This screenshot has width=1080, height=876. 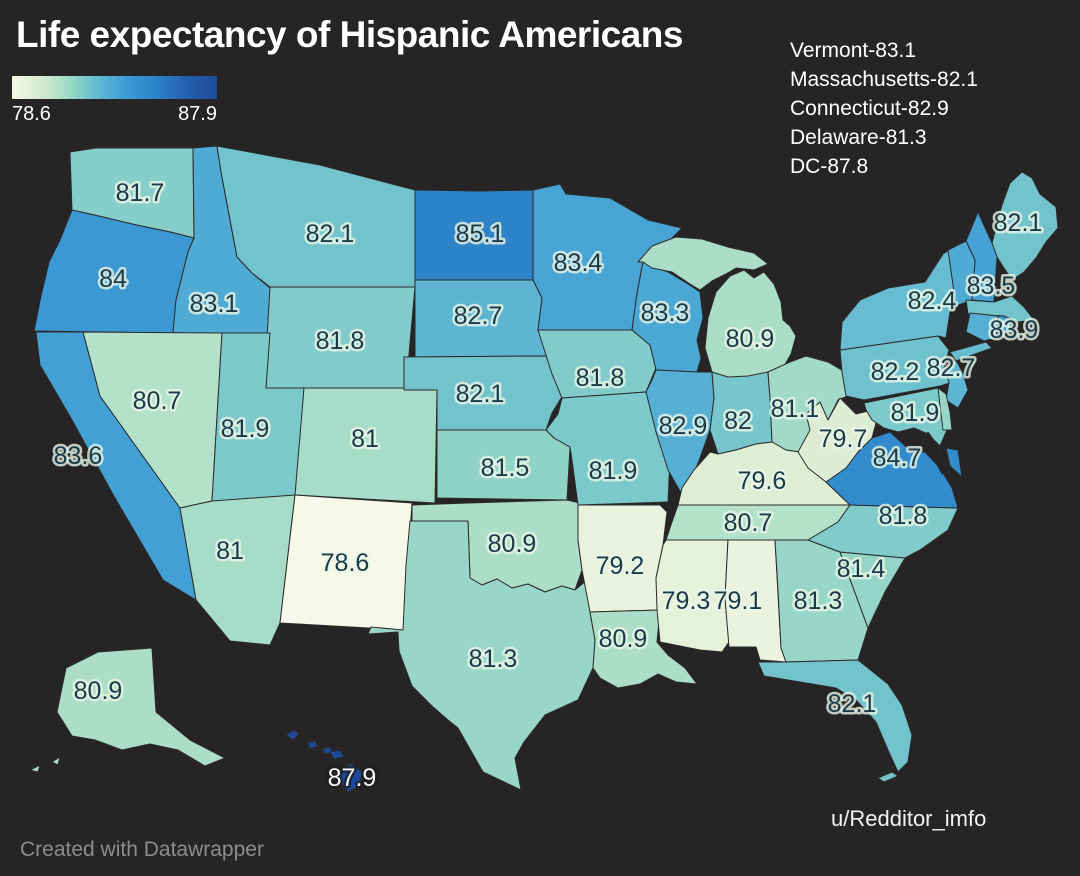 I want to click on state-value-label-id: 83.1, so click(x=214, y=304).